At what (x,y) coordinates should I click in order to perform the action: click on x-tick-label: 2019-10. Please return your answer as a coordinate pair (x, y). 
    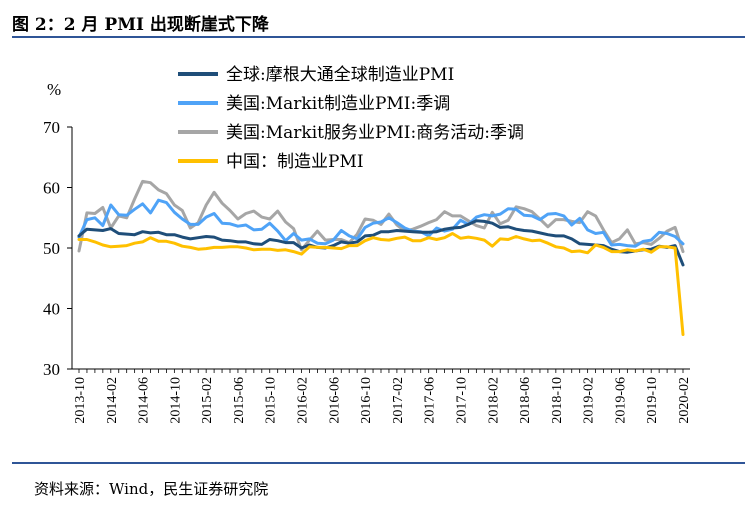
    Looking at the image, I should click on (652, 400).